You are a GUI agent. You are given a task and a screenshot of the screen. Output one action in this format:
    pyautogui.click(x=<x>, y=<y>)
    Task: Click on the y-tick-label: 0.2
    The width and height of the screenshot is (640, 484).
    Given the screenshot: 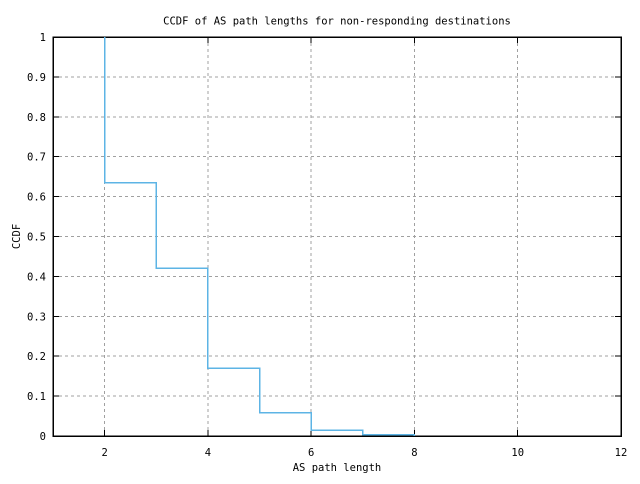 What is the action you would take?
    pyautogui.click(x=36, y=357)
    